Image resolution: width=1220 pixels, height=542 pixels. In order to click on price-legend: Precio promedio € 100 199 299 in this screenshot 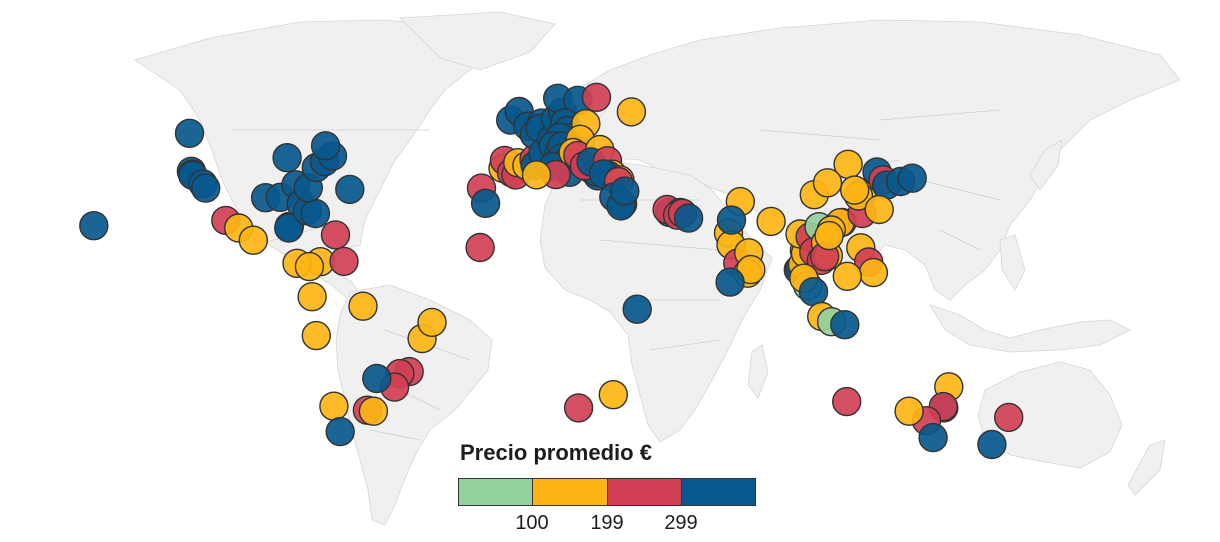, I will do `click(608, 490)`.